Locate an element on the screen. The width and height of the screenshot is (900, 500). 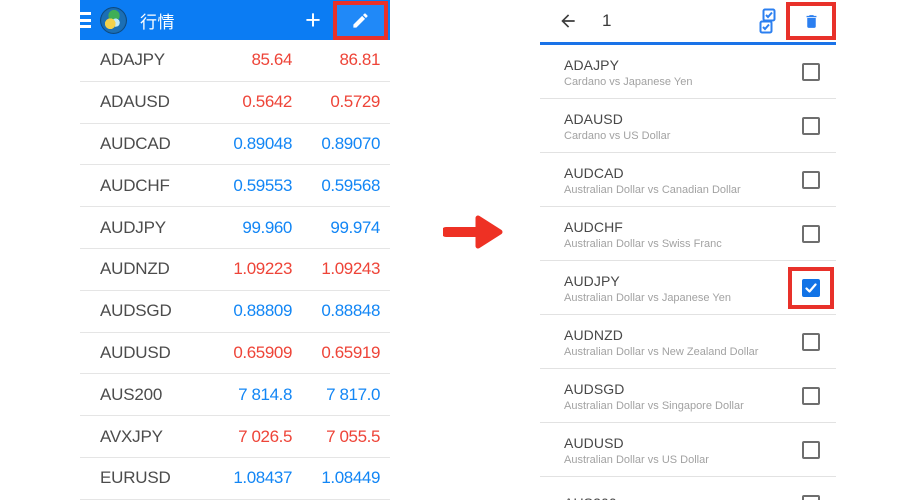
quote-symbol: AUDJPY is located at coordinates (133, 227).